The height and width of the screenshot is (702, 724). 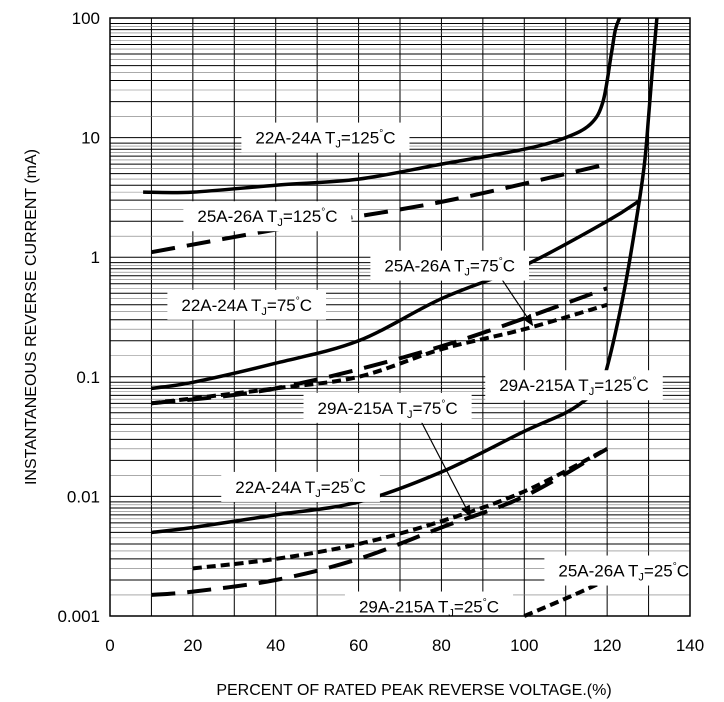 I want to click on x-tick-label: 20, so click(x=192, y=645).